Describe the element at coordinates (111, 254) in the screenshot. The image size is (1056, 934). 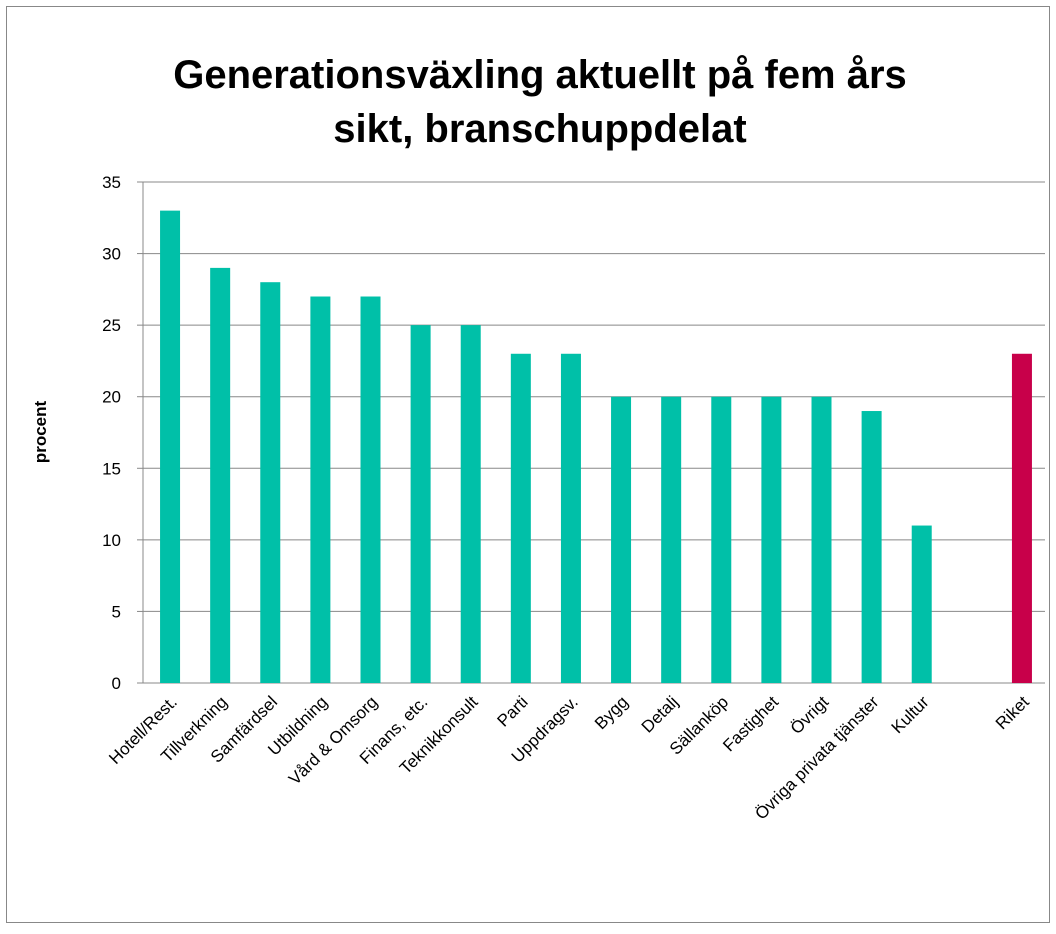
I see `y-tick-label: 30` at that location.